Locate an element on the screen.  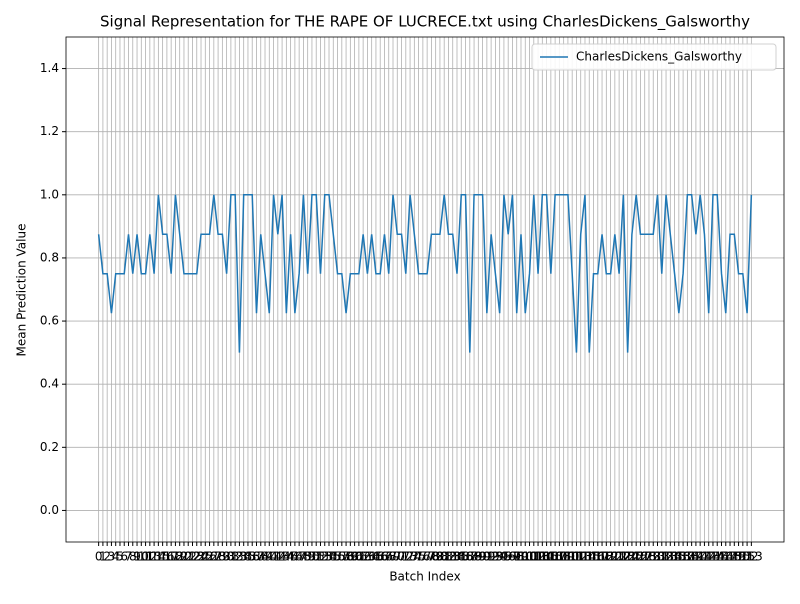
x-tick-label: 121 is located at coordinates (614, 557).